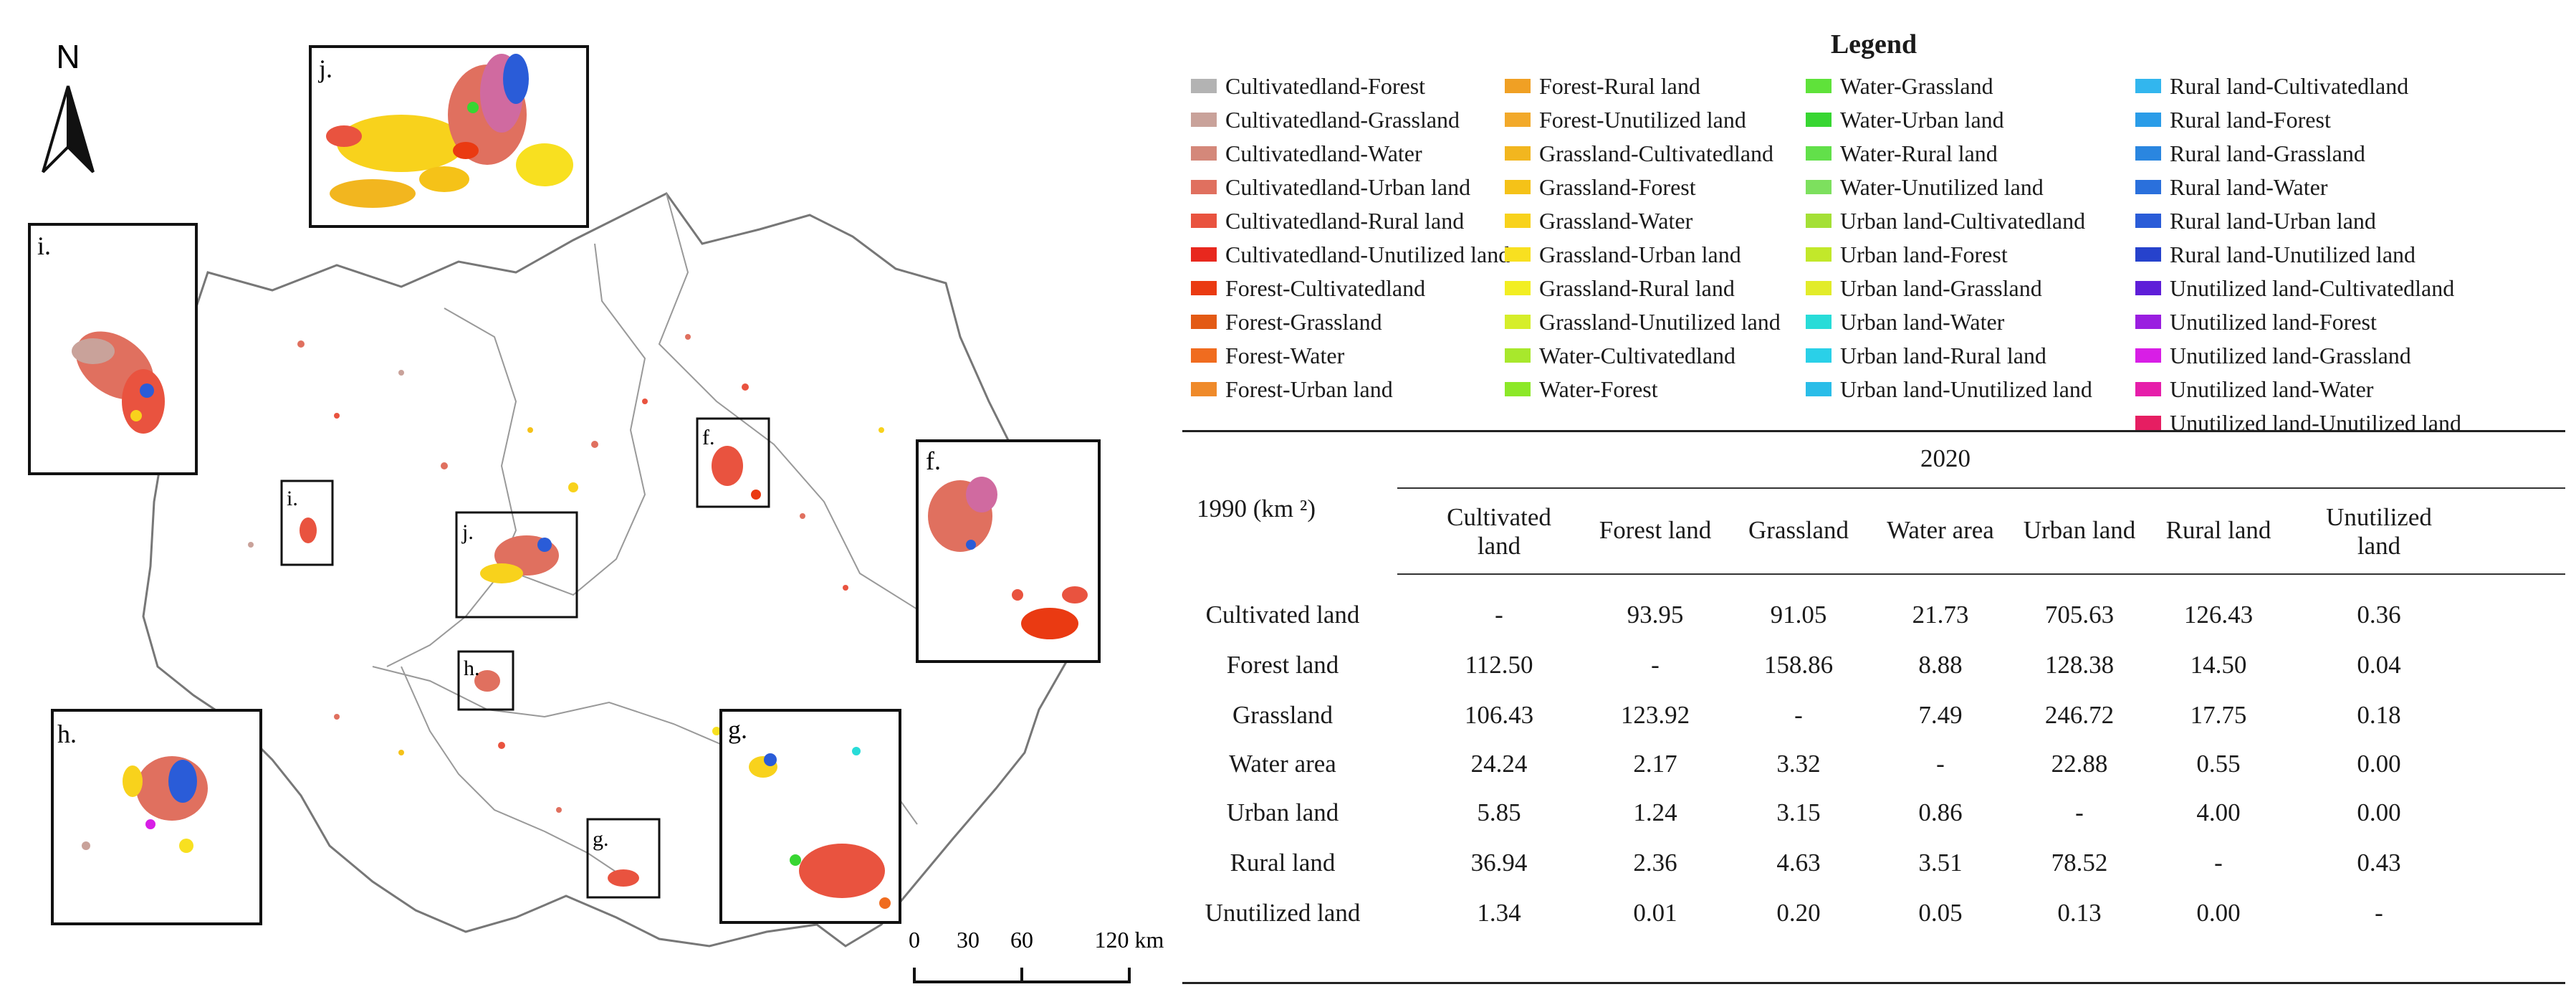 The image size is (2576, 1002). What do you see at coordinates (1656, 153) in the screenshot?
I see `legend-label: Grassland-Cultivatedland` at bounding box center [1656, 153].